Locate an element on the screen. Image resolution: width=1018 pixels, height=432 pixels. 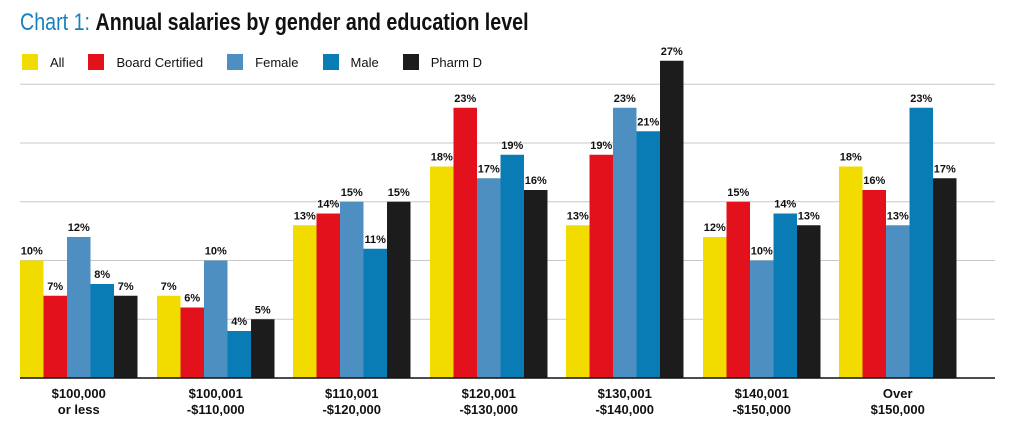
data-label: 4% is located at coordinates (239, 322).